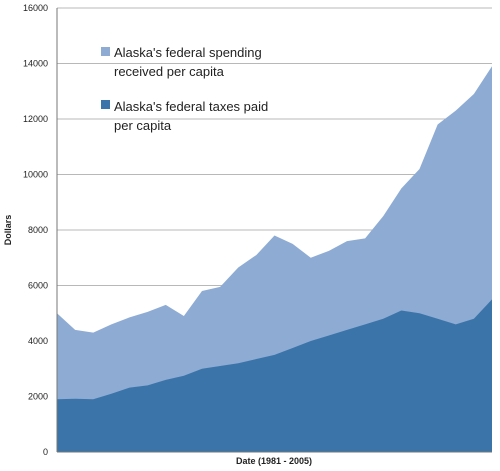 This screenshot has height=471, width=500. I want to click on y-tick-label-8000: 8000, so click(38, 230).